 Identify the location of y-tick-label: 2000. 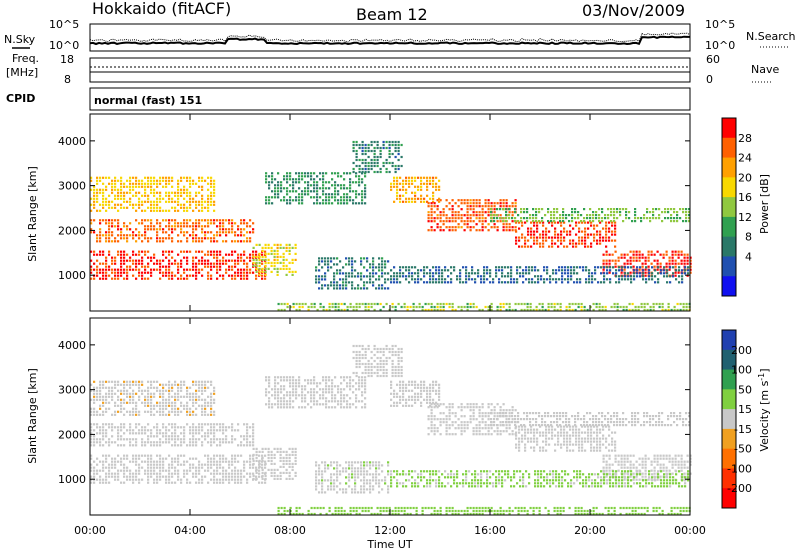
(72, 230).